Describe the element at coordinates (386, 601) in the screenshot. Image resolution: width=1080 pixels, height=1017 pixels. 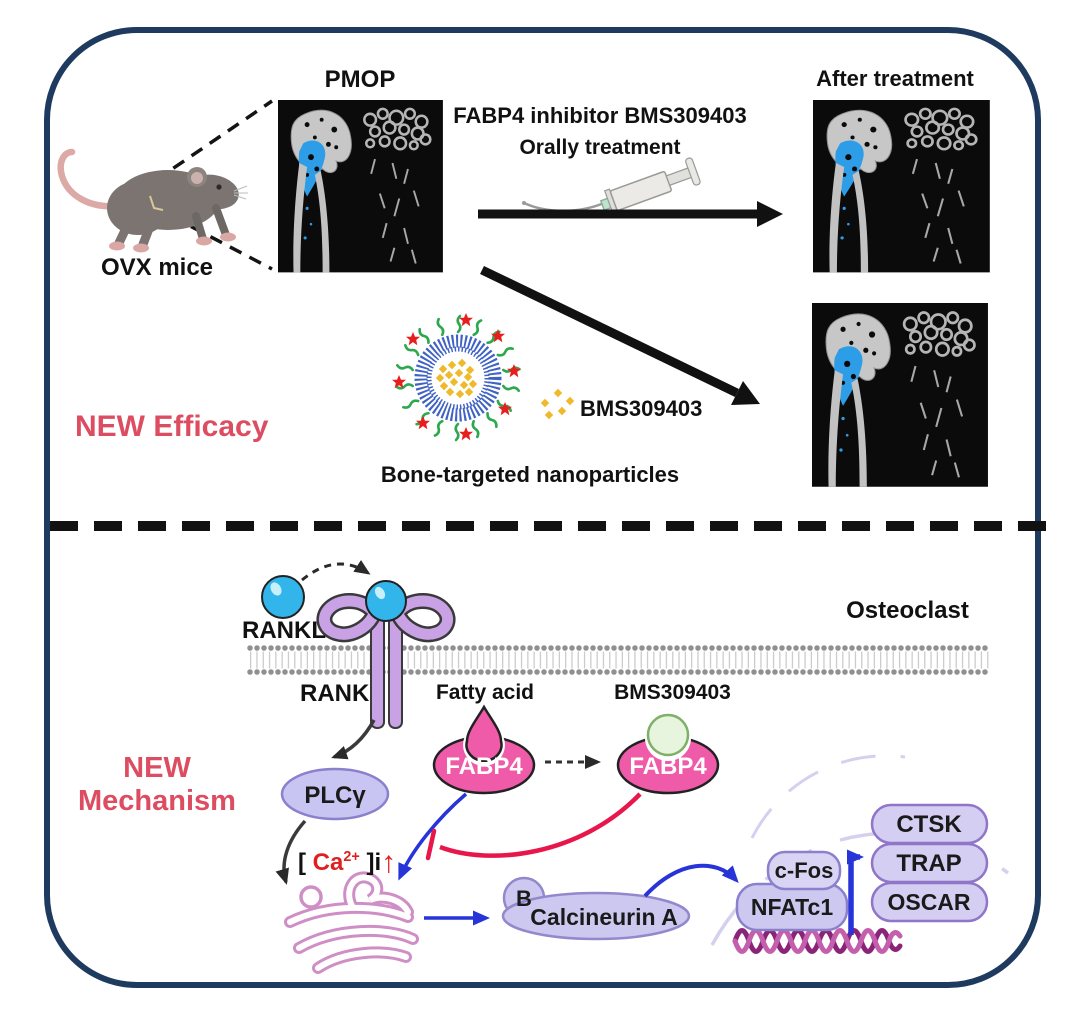
I see `rankl-ligand-bound` at that location.